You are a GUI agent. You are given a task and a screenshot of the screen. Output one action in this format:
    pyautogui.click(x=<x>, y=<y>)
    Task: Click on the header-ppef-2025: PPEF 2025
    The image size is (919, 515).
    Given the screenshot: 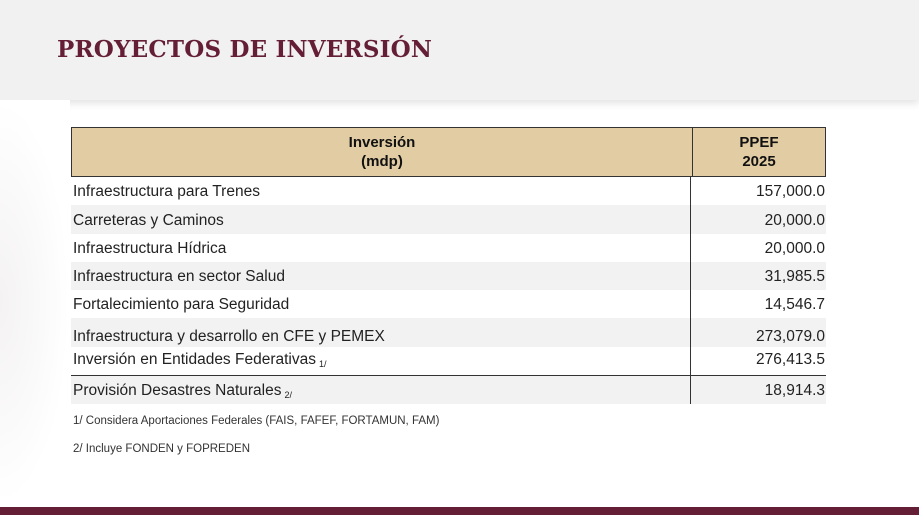 What is the action you would take?
    pyautogui.click(x=759, y=152)
    